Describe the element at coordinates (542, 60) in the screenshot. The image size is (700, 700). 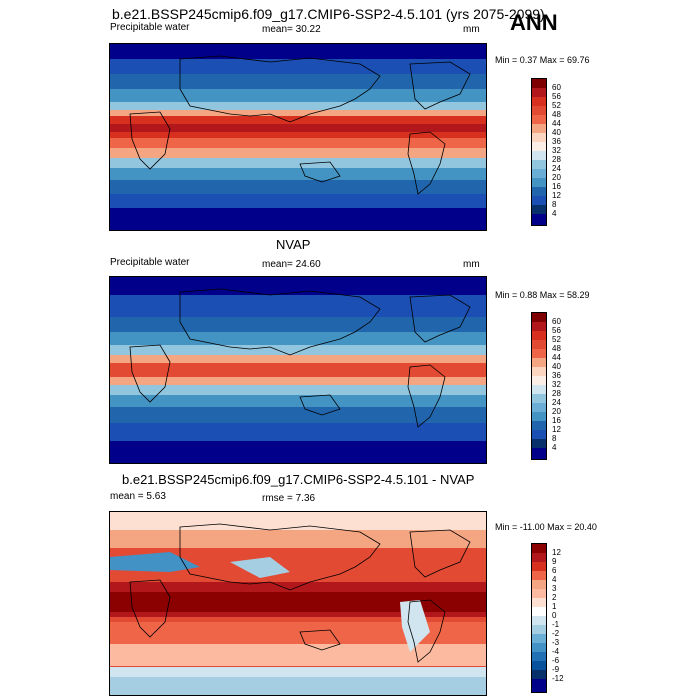
I see `panel1-minmax-label: Min = 0.37 Max = 69.76` at that location.